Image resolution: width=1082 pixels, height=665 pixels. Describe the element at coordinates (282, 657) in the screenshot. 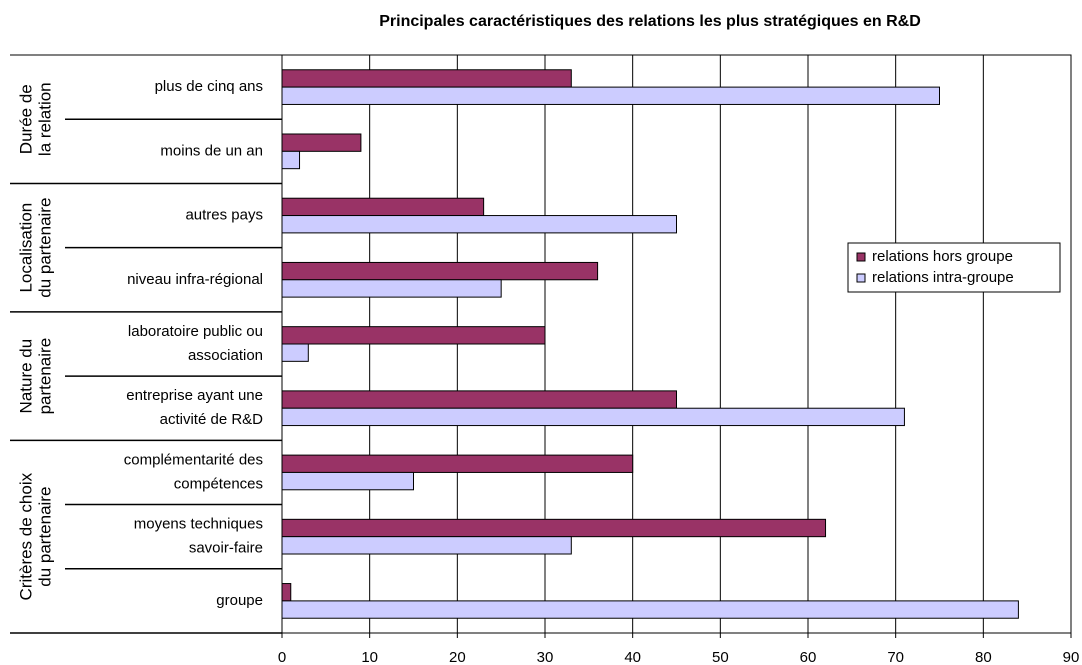

I see `x-tick-label: 0` at that location.